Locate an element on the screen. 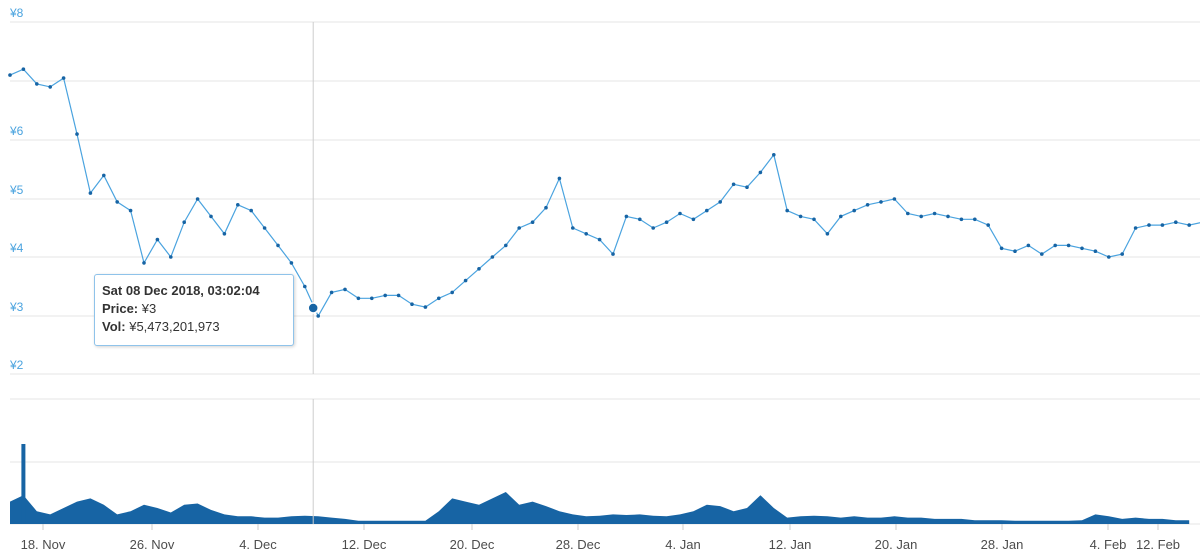  date-tick-label: 28. Dec is located at coordinates (578, 544).